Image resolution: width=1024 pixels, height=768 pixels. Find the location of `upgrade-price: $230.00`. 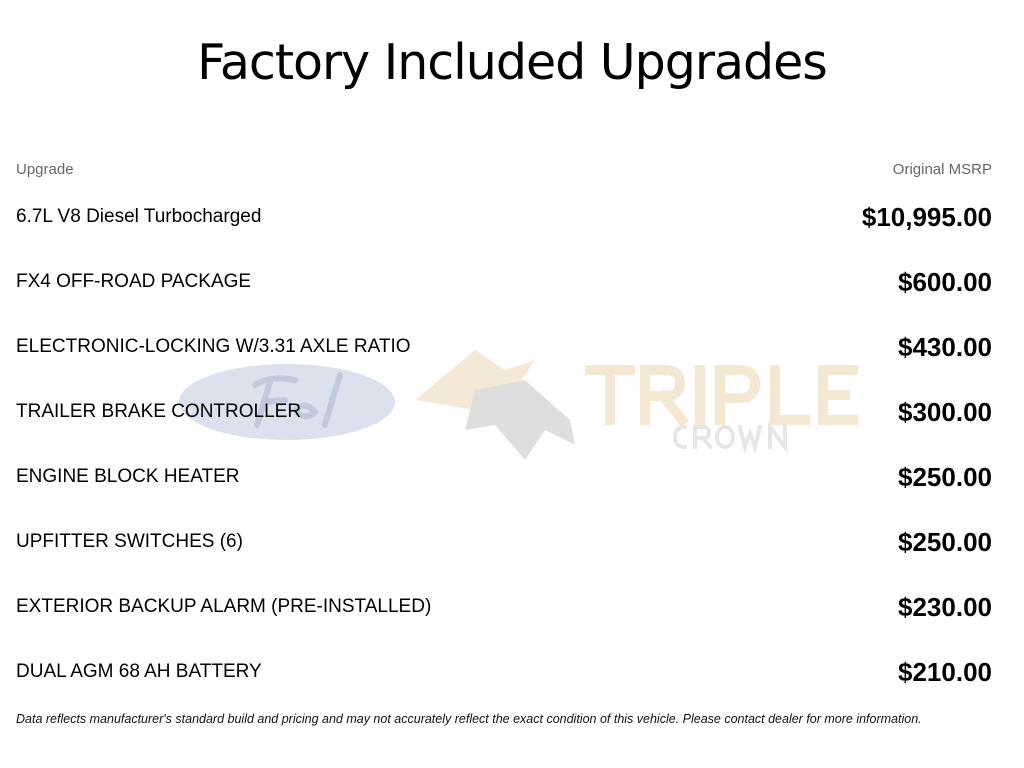

upgrade-price: $230.00 is located at coordinates (945, 606).